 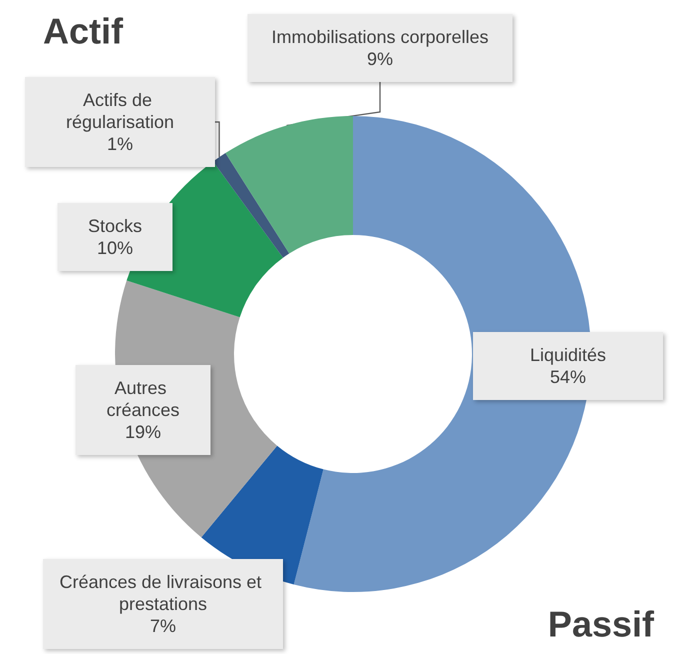 What do you see at coordinates (163, 626) in the screenshot?
I see `data-label: 7%` at bounding box center [163, 626].